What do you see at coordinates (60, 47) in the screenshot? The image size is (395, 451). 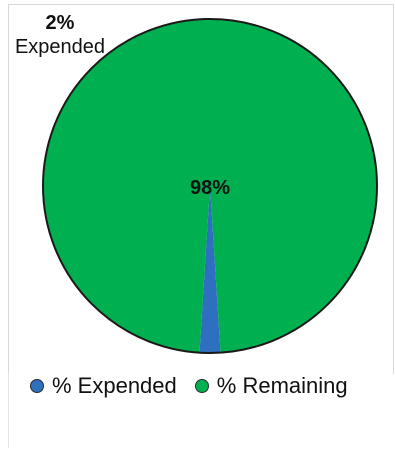 I see `data-label-expended-name: Expended` at bounding box center [60, 47].